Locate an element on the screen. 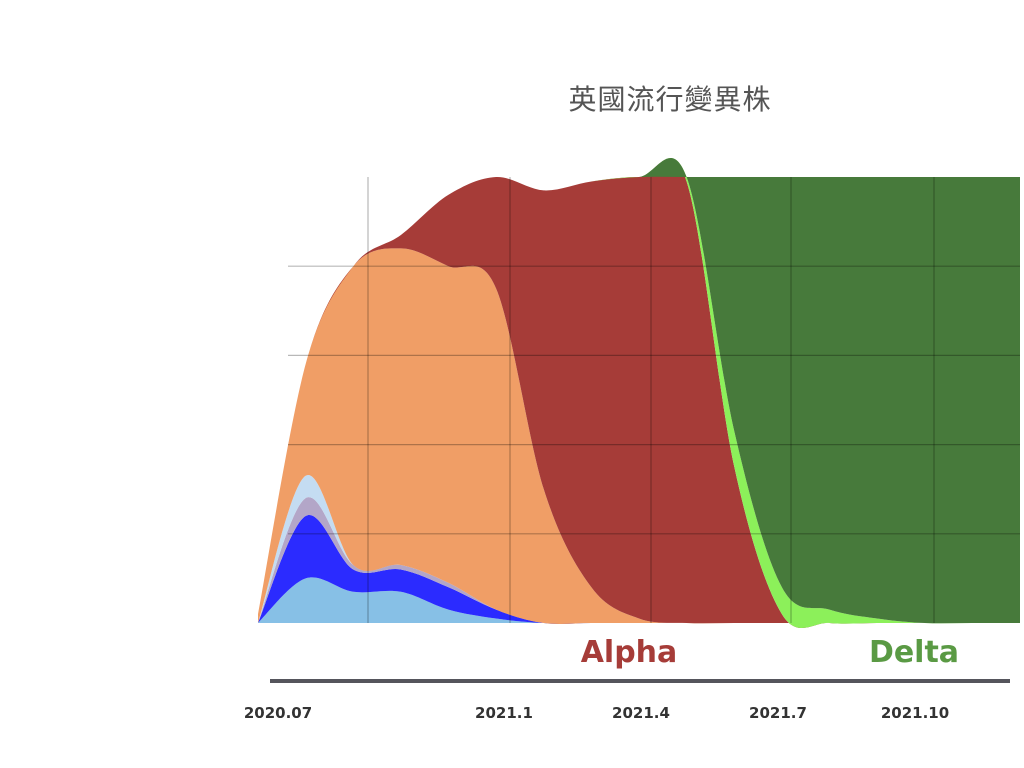 This screenshot has width=1024, height=768. x-tick-label: 2021.4 is located at coordinates (641, 713).